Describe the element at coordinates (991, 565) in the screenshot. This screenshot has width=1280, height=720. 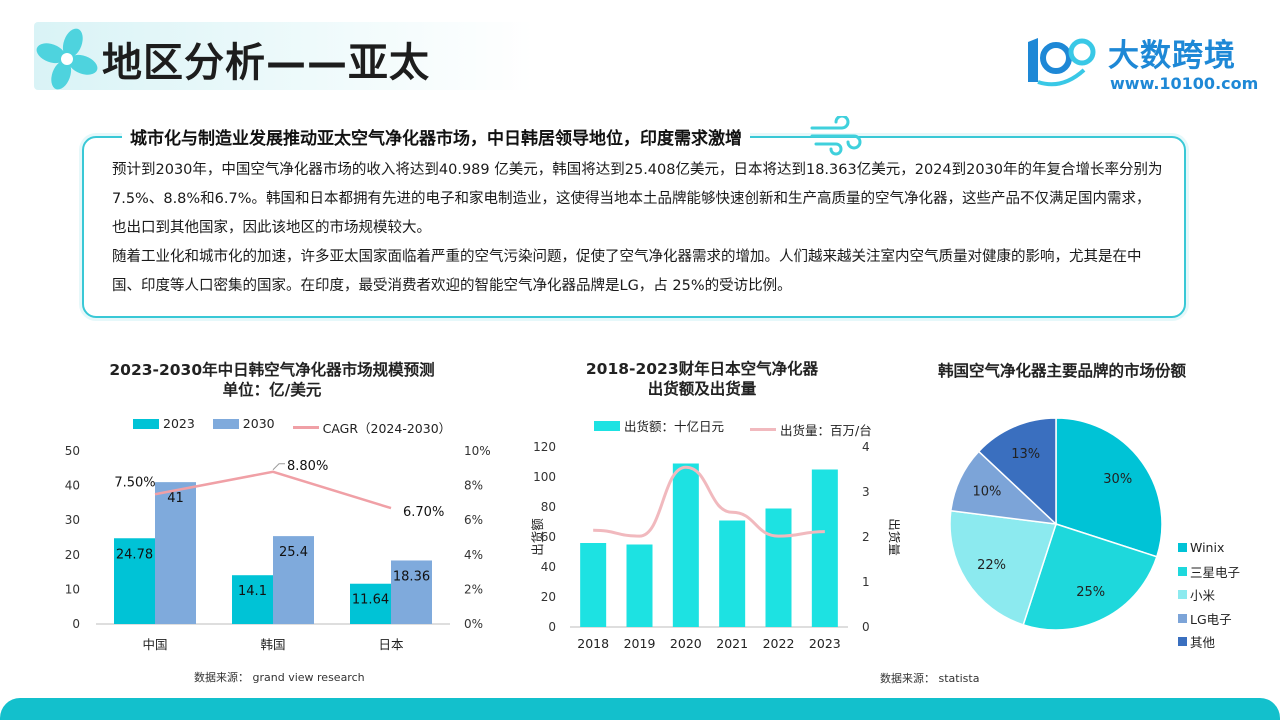
I see `pie-value-label: 22%` at that location.